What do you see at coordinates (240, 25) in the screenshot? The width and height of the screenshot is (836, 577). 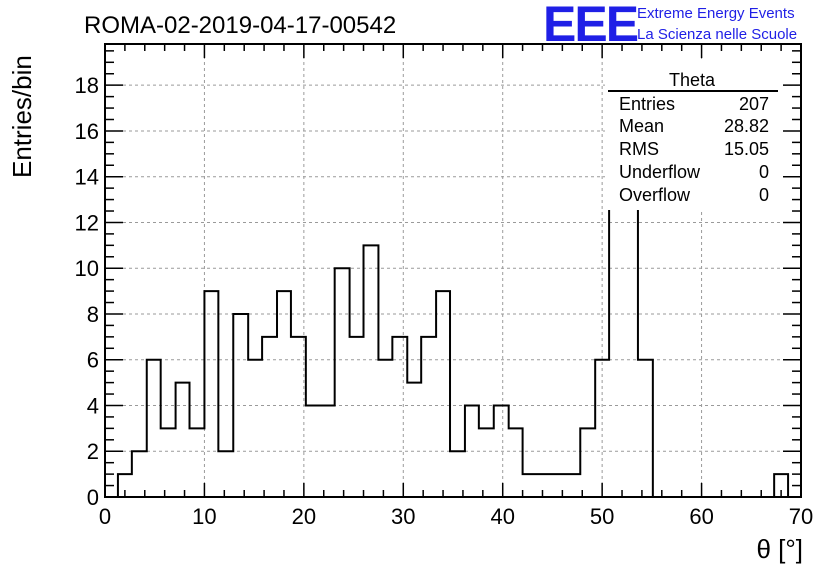 I see `run-title: ROMA-02-2019-04-17-00542` at bounding box center [240, 25].